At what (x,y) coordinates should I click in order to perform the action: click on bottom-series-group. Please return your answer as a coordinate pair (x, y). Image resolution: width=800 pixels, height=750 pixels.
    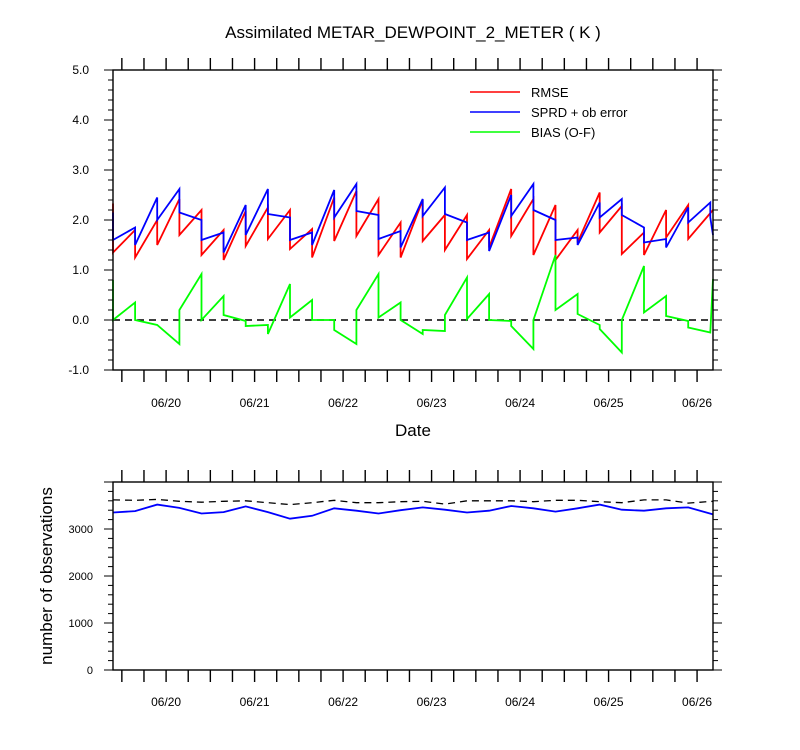
    Looking at the image, I should click on (413, 509).